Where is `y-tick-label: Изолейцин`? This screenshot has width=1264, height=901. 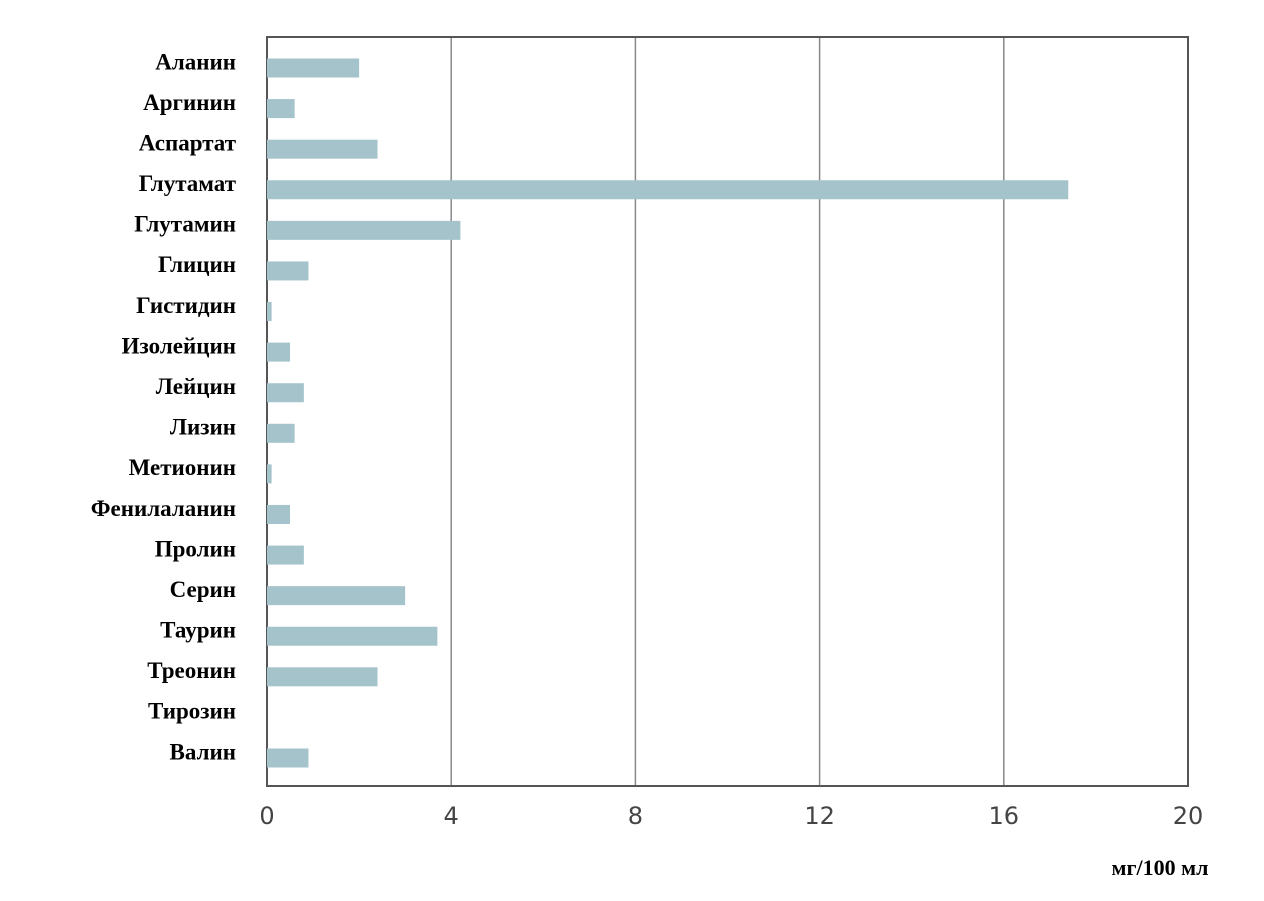 y-tick-label: Изолейцин is located at coordinates (179, 345).